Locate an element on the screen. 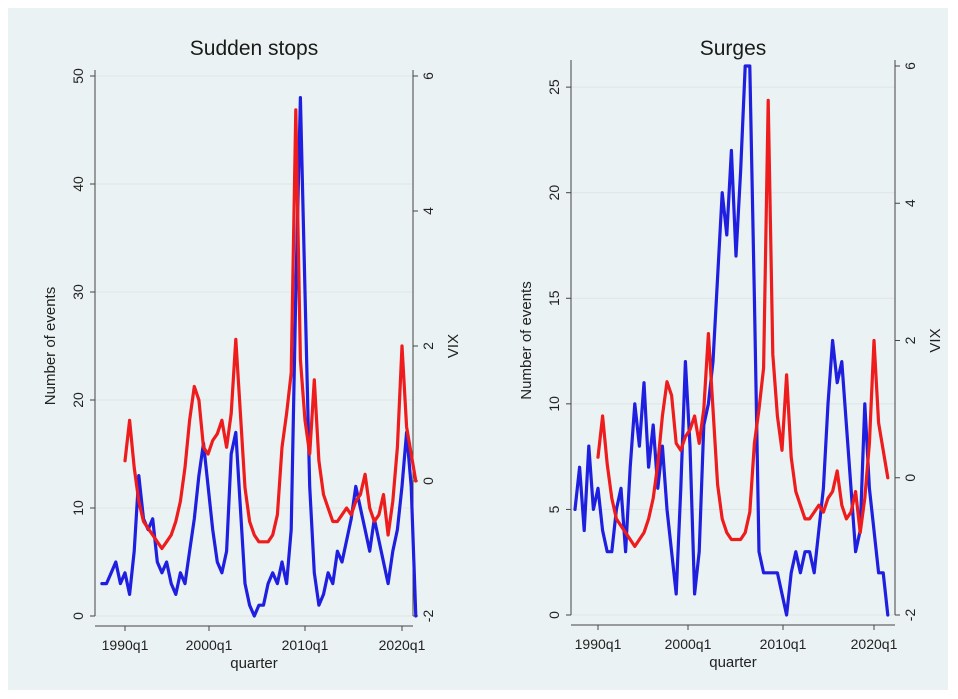 Image resolution: width=958 pixels, height=699 pixels. y-tick-label: 25 is located at coordinates (554, 87).